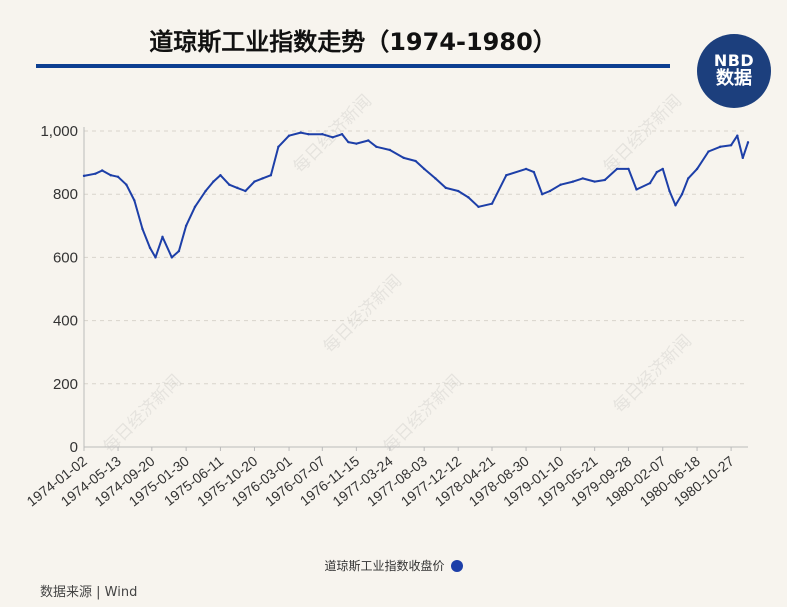  I want to click on legend-label: 道琼斯工业指数收盘价, so click(384, 566).